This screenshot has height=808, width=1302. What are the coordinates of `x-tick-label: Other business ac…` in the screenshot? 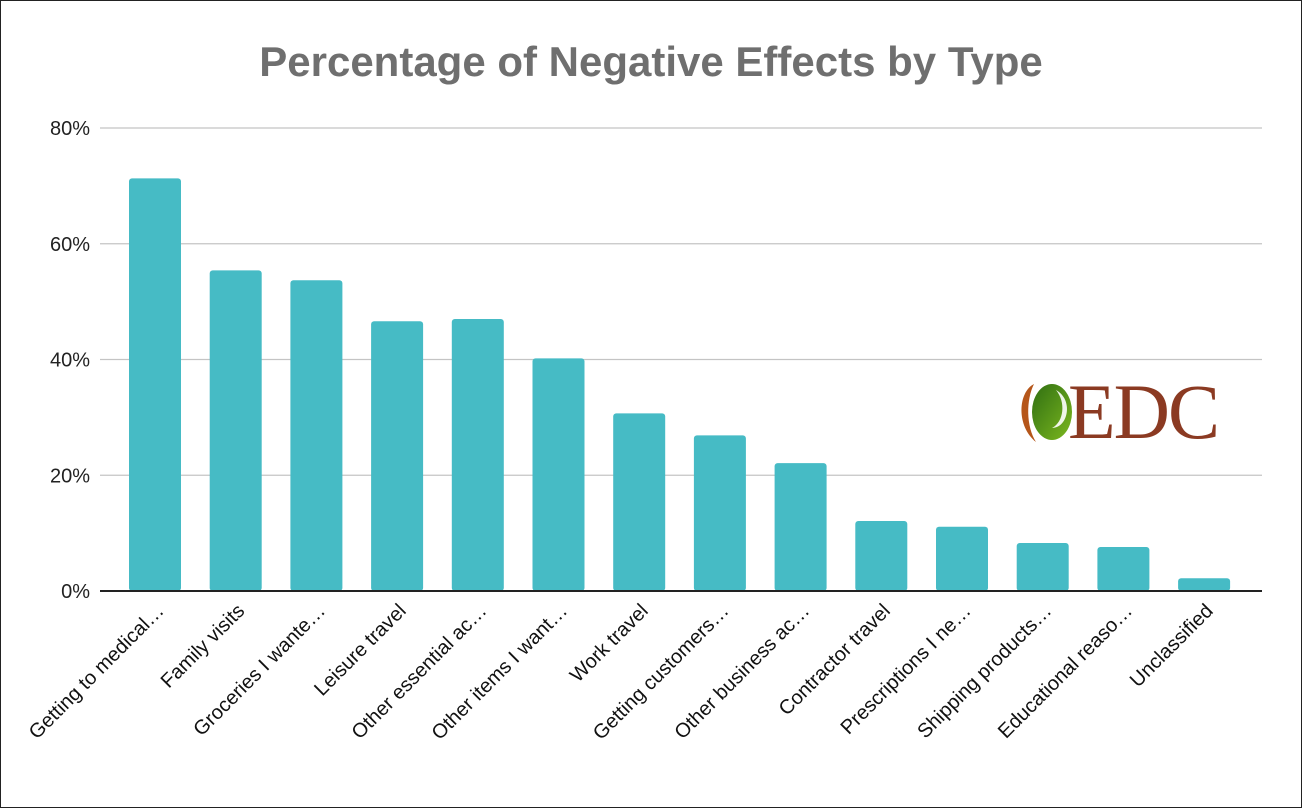 It's located at (742, 672).